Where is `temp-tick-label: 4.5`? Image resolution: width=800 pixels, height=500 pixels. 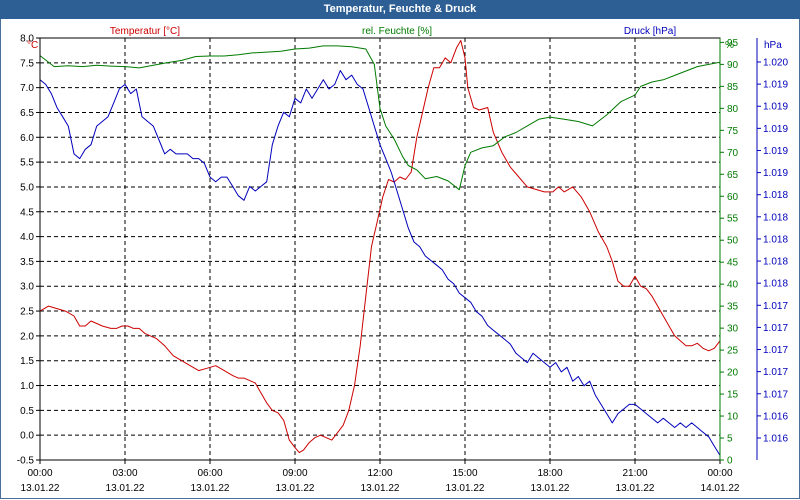 temp-tick-label: 4.5 is located at coordinates (27, 212).